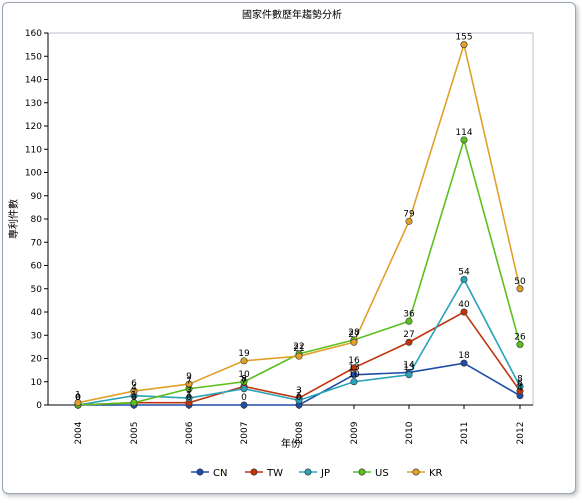 The height and width of the screenshot is (503, 582). I want to click on data-label-jp: 4, so click(134, 389).